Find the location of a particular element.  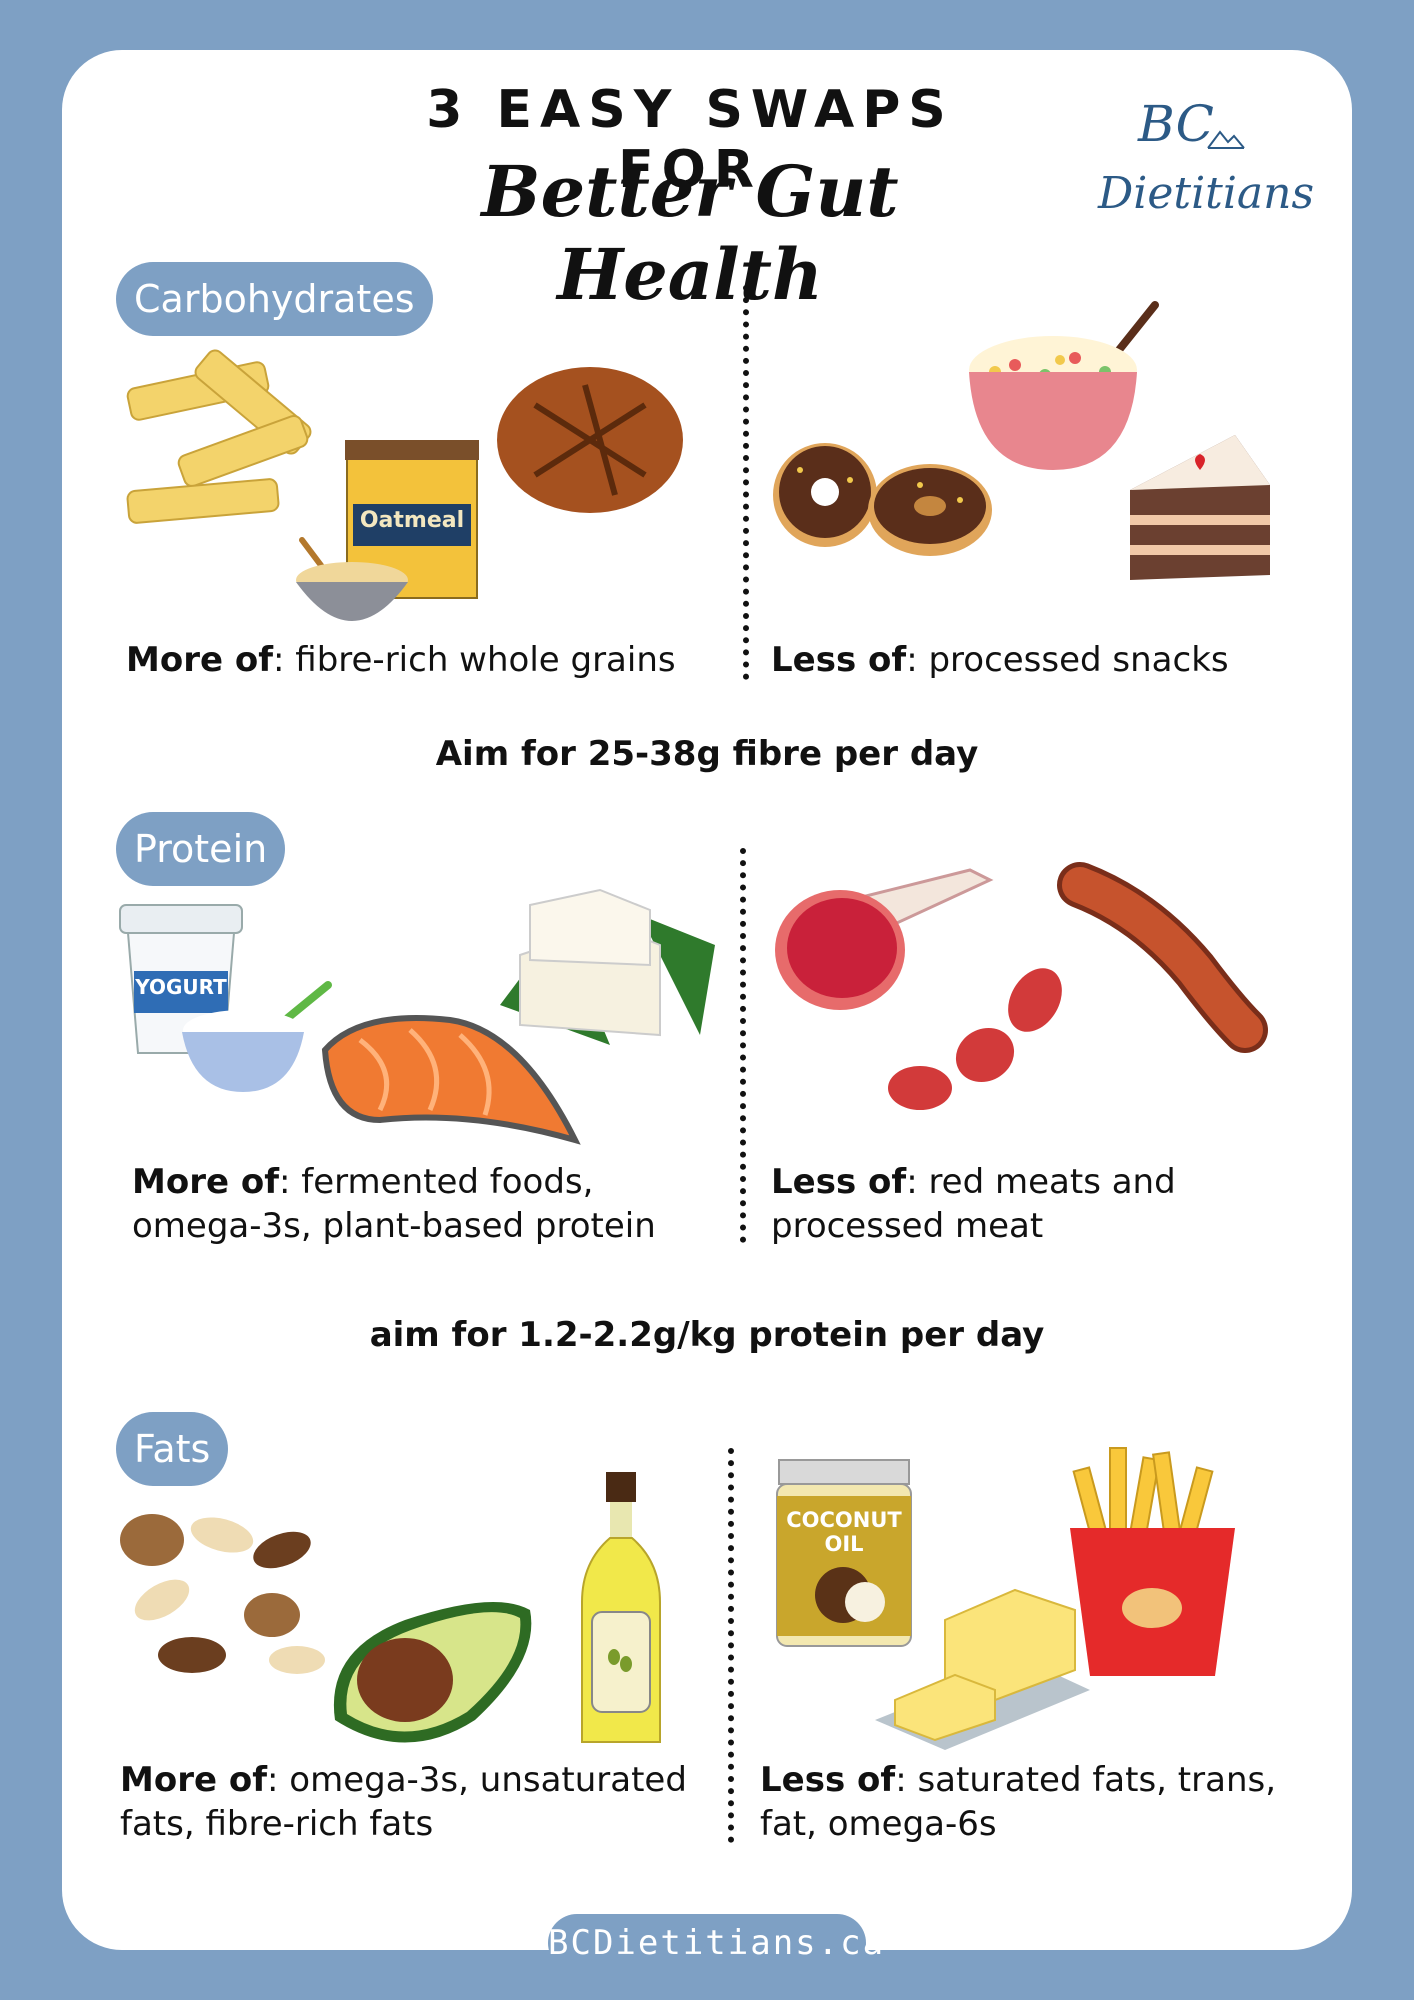

section-label-protein: Protein is located at coordinates (201, 849).